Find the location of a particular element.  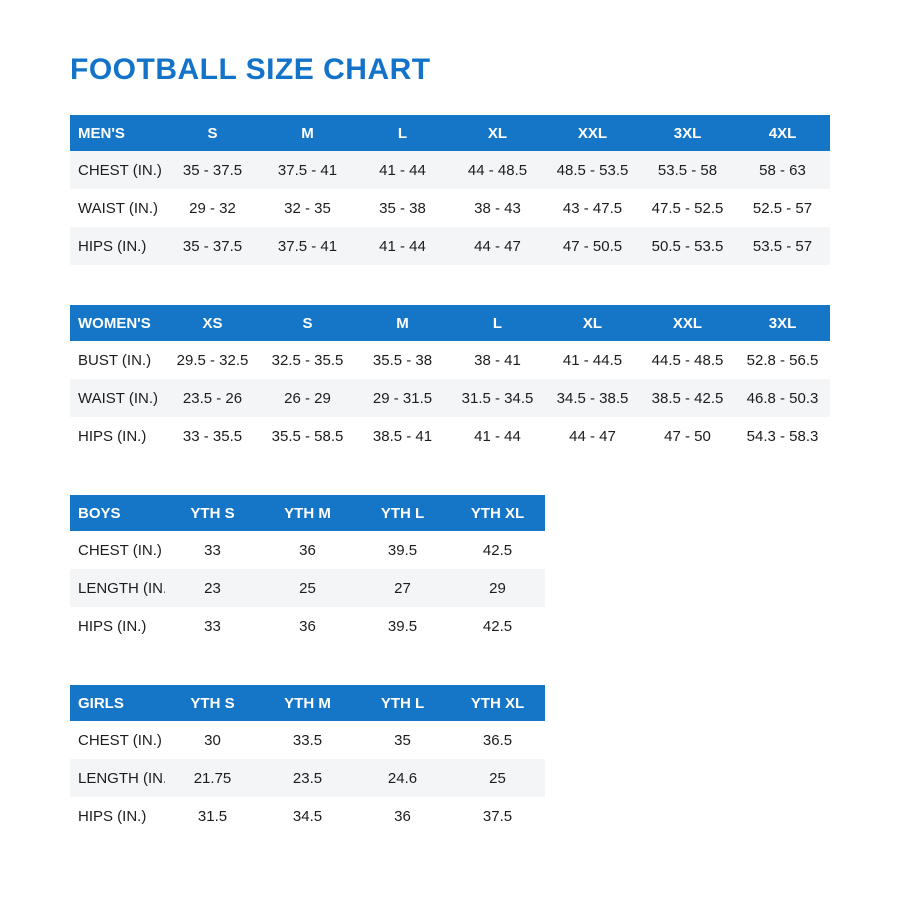

measurement-value: 33.5 is located at coordinates (307, 740).